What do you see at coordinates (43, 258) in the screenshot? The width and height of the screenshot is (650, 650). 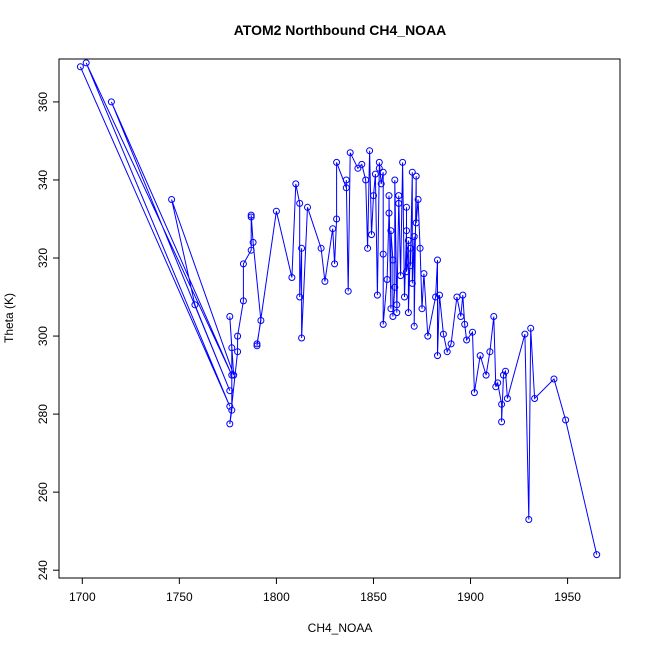 I see `y-tick-label: 320` at bounding box center [43, 258].